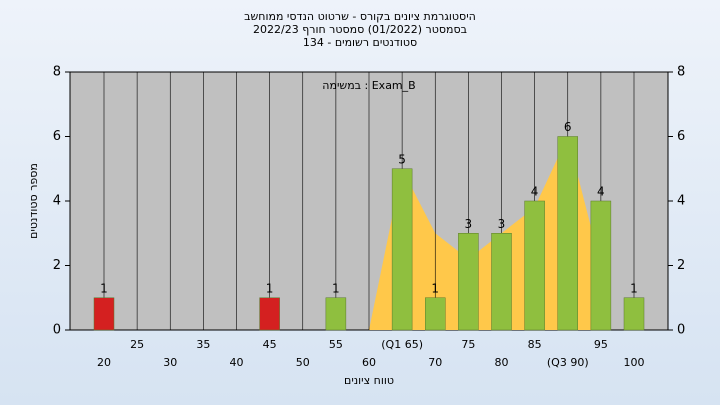 This screenshot has width=720, height=405. Describe the element at coordinates (634, 362) in the screenshot. I see `x-tick-label: 100` at that location.